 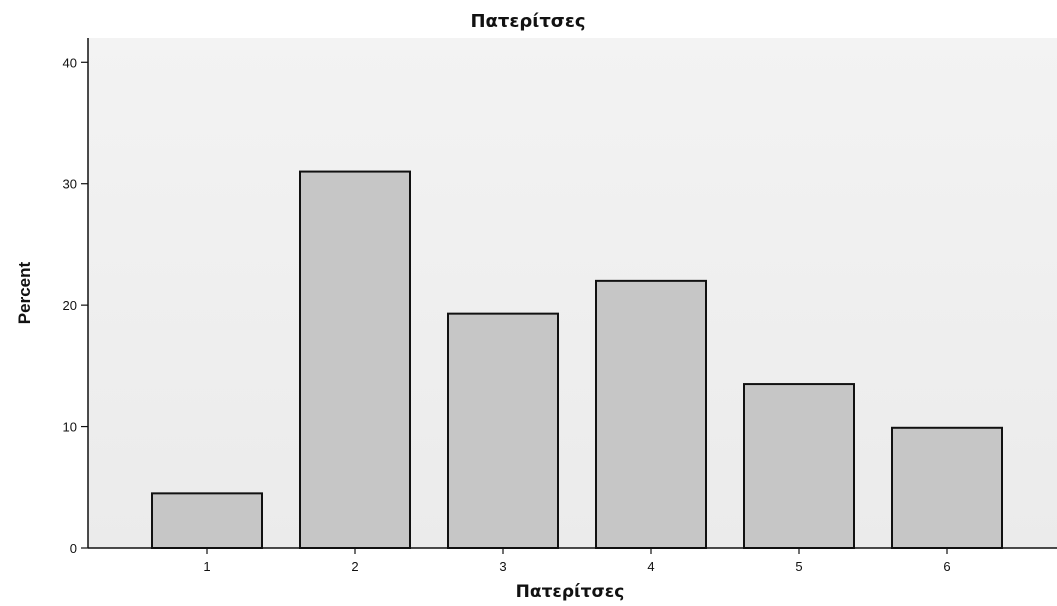 I want to click on x-tick-label-4: 4, so click(x=650, y=566).